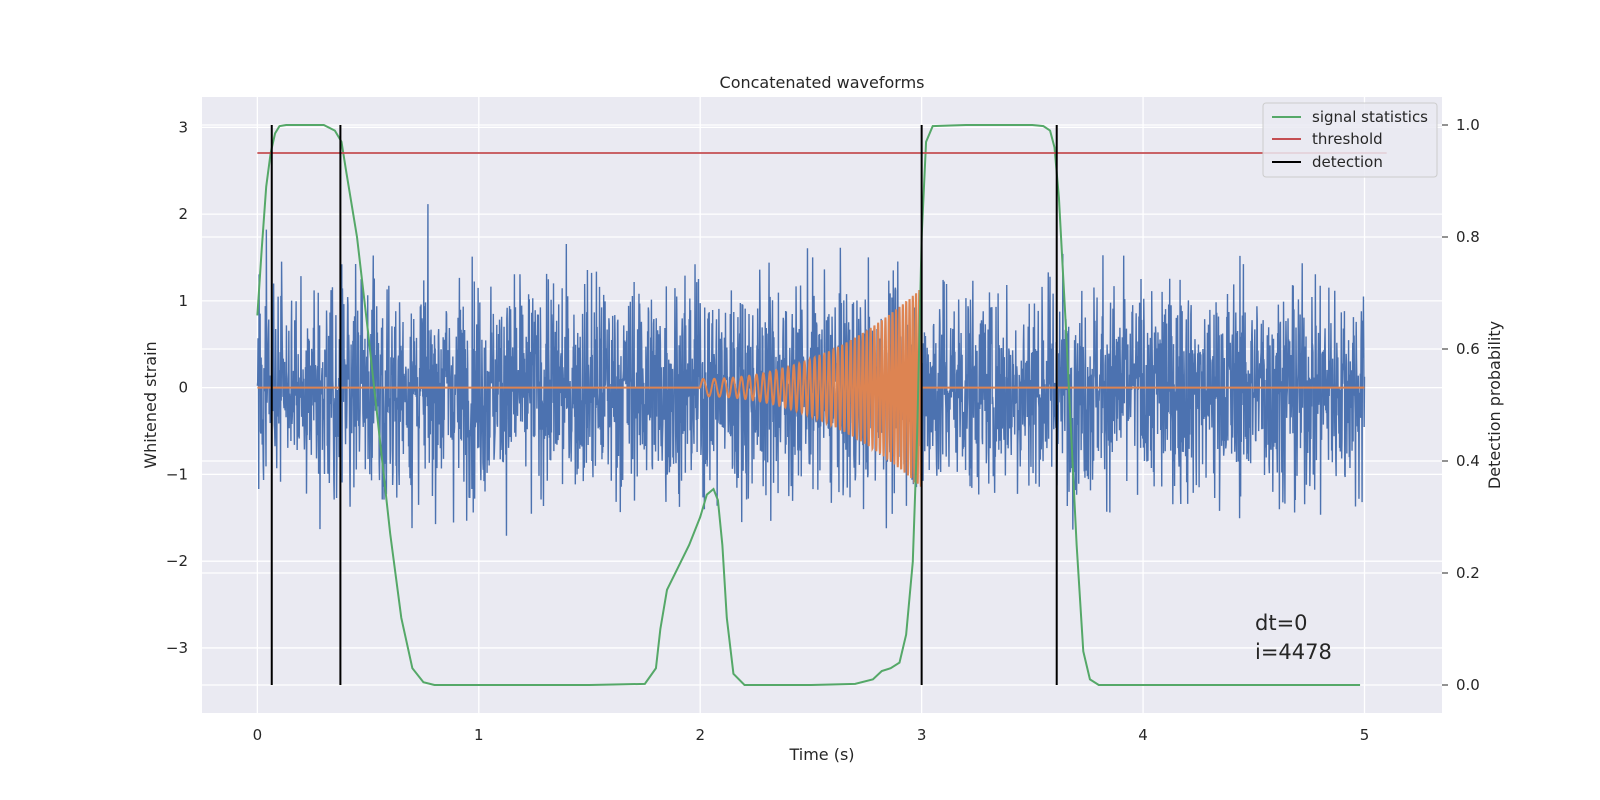 The width and height of the screenshot is (1600, 800). What do you see at coordinates (922, 735) in the screenshot?
I see `x-tick-label: 3` at bounding box center [922, 735].